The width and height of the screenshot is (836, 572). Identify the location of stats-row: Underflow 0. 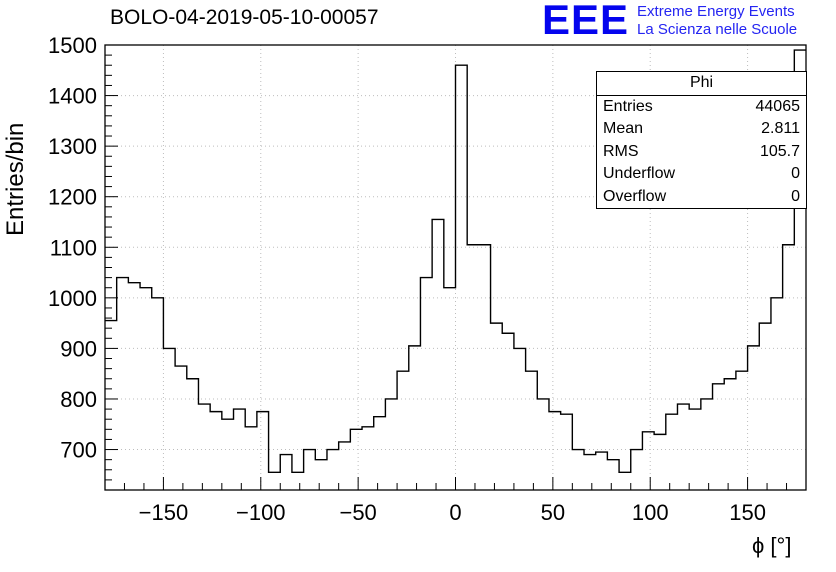
(701, 174).